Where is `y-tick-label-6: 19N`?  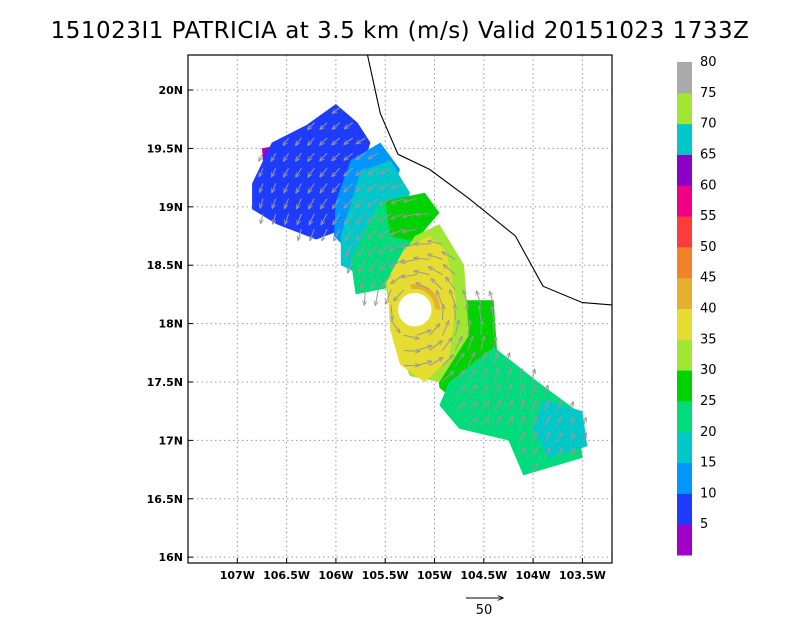
y-tick-label-6: 19N is located at coordinates (170, 207).